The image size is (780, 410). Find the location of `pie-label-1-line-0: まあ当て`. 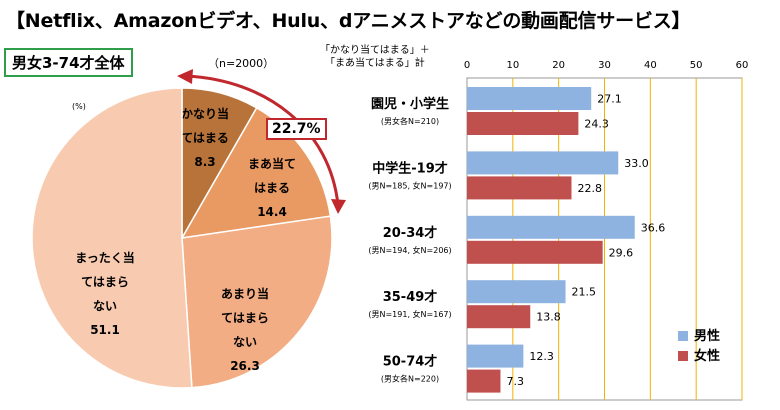

pie-label-1-line-0: まあ当て is located at coordinates (272, 163).